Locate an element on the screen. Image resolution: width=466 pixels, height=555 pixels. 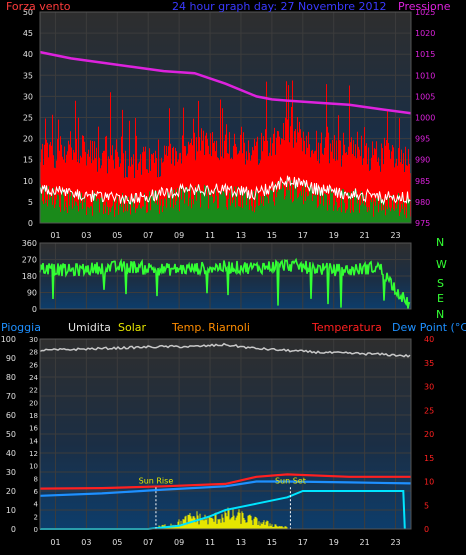
rain-y-tick-label: 26 is located at coordinates (33, 365).